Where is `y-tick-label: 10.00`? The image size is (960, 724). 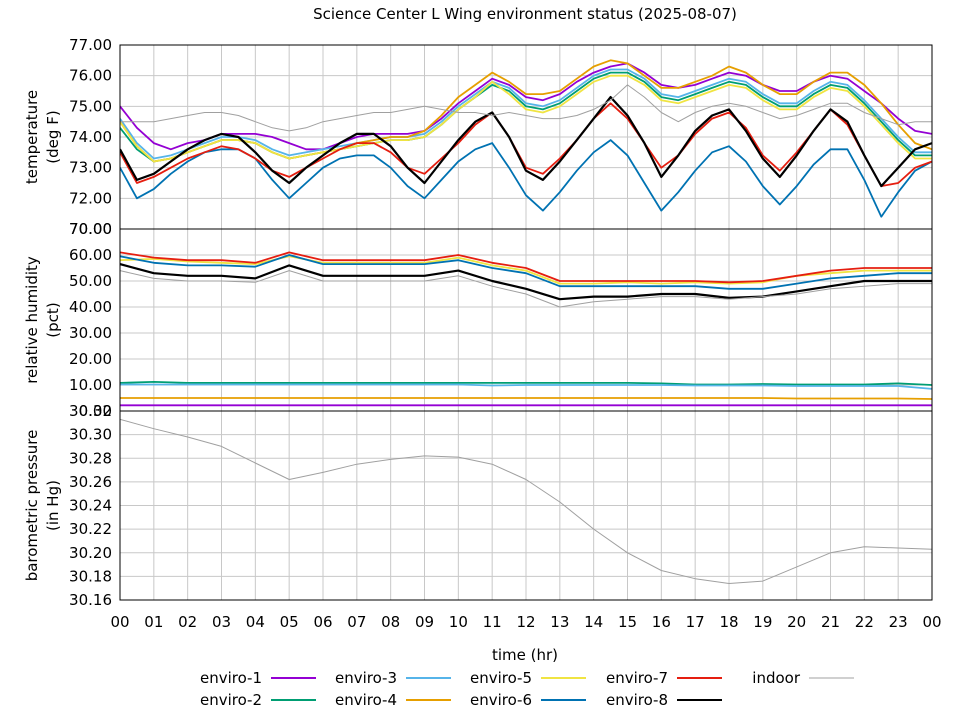 y-tick-label: 10.00 is located at coordinates (90, 385).